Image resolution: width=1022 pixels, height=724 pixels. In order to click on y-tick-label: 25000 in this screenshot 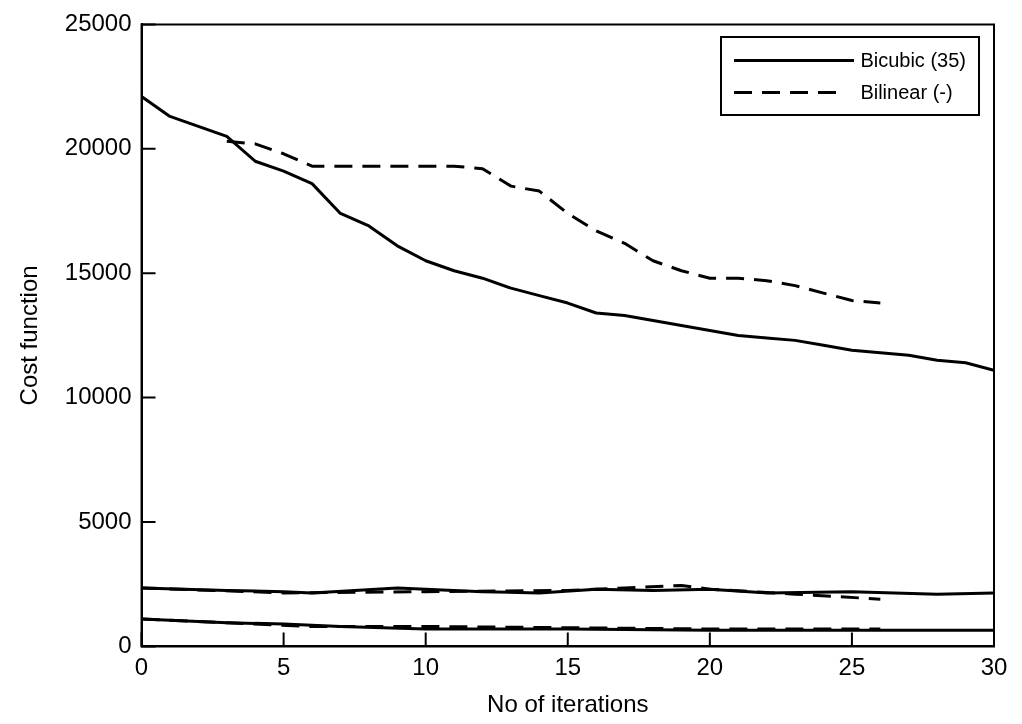, I will do `click(98, 23)`.